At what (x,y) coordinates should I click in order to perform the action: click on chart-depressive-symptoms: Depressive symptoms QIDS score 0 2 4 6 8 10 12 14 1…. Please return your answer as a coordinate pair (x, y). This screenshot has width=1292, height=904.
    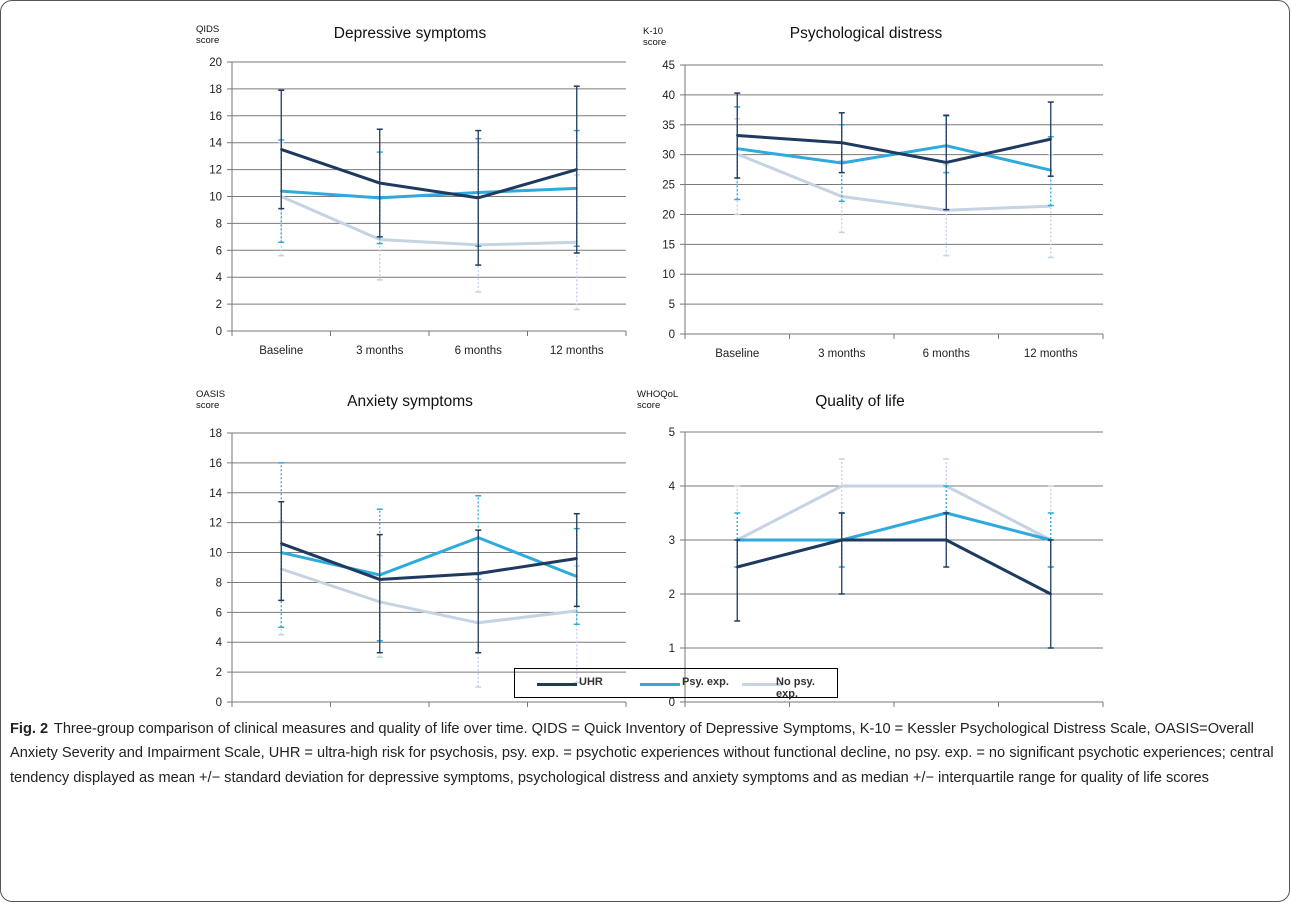
    Looking at the image, I should click on (411, 190).